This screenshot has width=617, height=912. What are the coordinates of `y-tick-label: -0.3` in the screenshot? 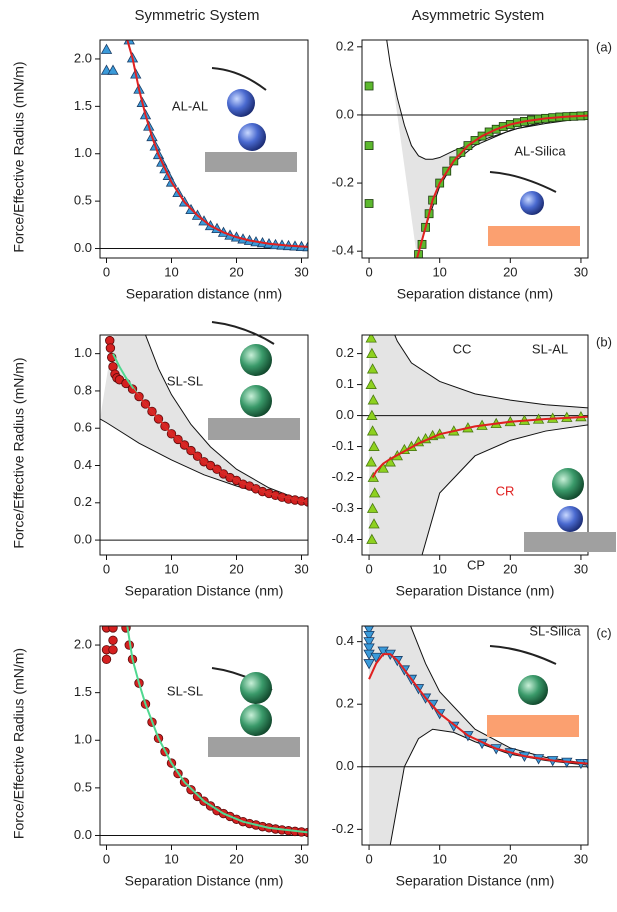 It's located at (343, 507).